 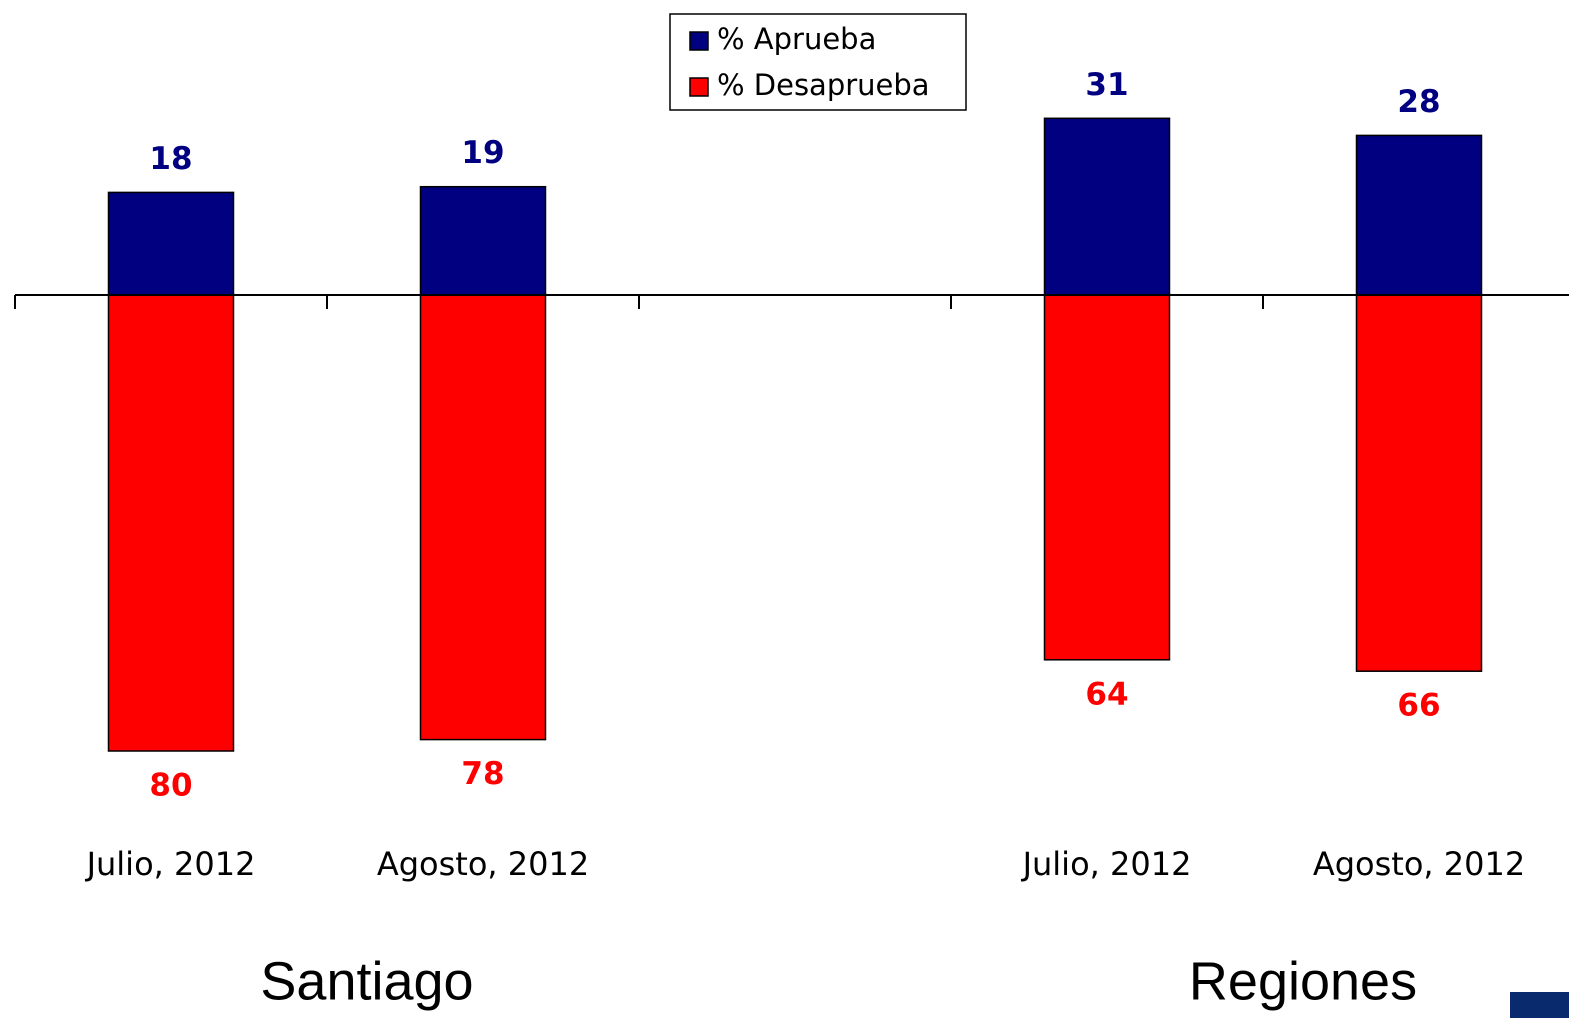 What do you see at coordinates (366, 981) in the screenshot?
I see `group-label: Santiago` at bounding box center [366, 981].